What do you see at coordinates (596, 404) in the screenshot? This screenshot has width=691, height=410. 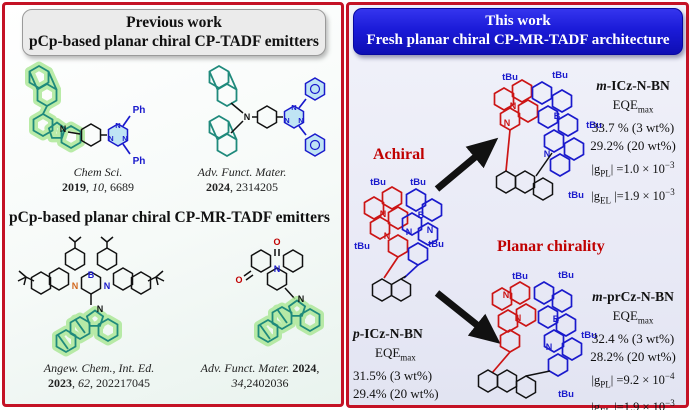 I see `gel-pre: |g` at bounding box center [596, 404].